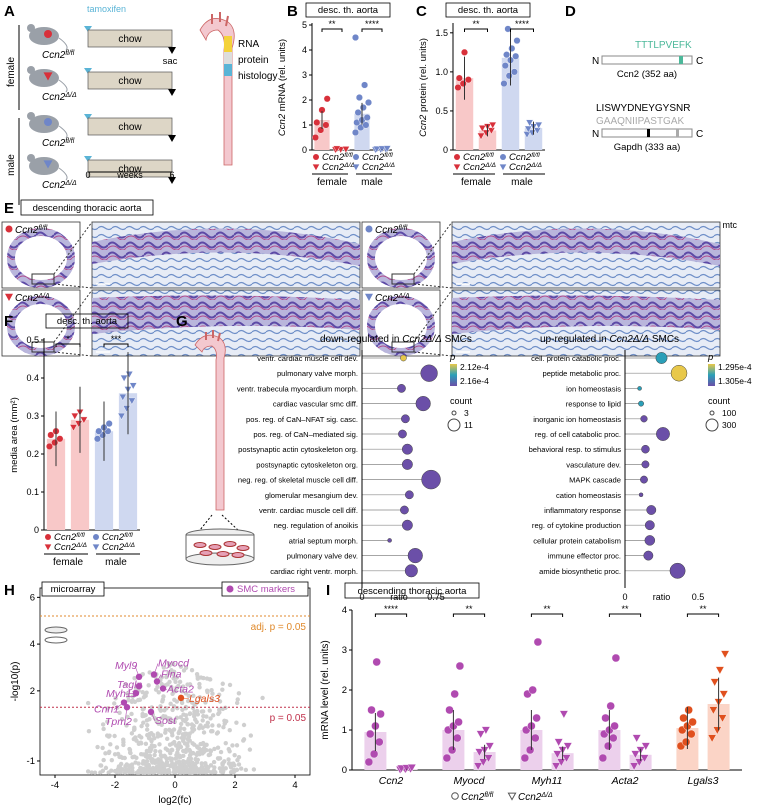 Image resolution: width=760 pixels, height=810 pixels. What do you see at coordinates (118, 548) in the screenshot?
I see `legend-label: Ccn2Δ/Δ` at bounding box center [118, 548].